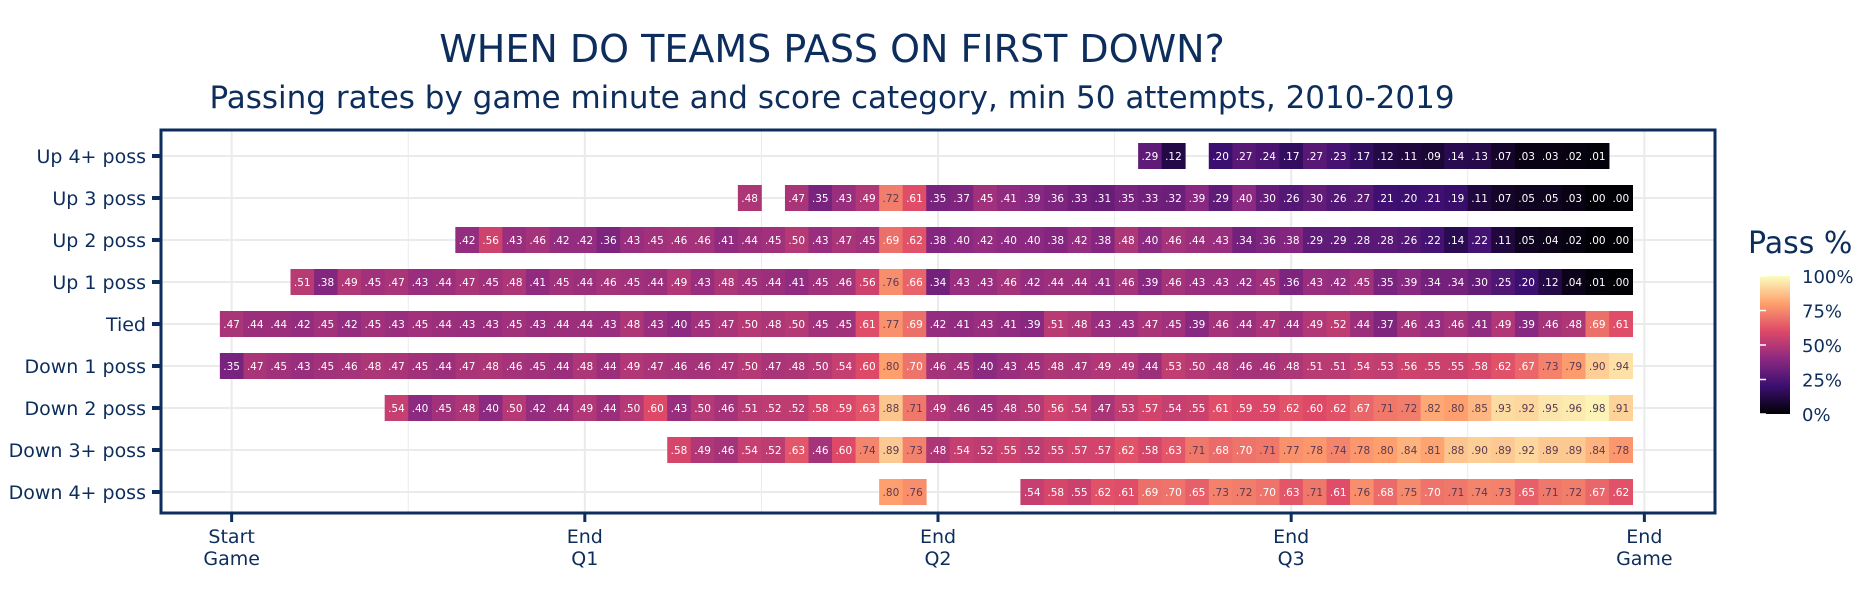  Describe the element at coordinates (1079, 199) in the screenshot. I see `cell-value-label: .33` at that location.